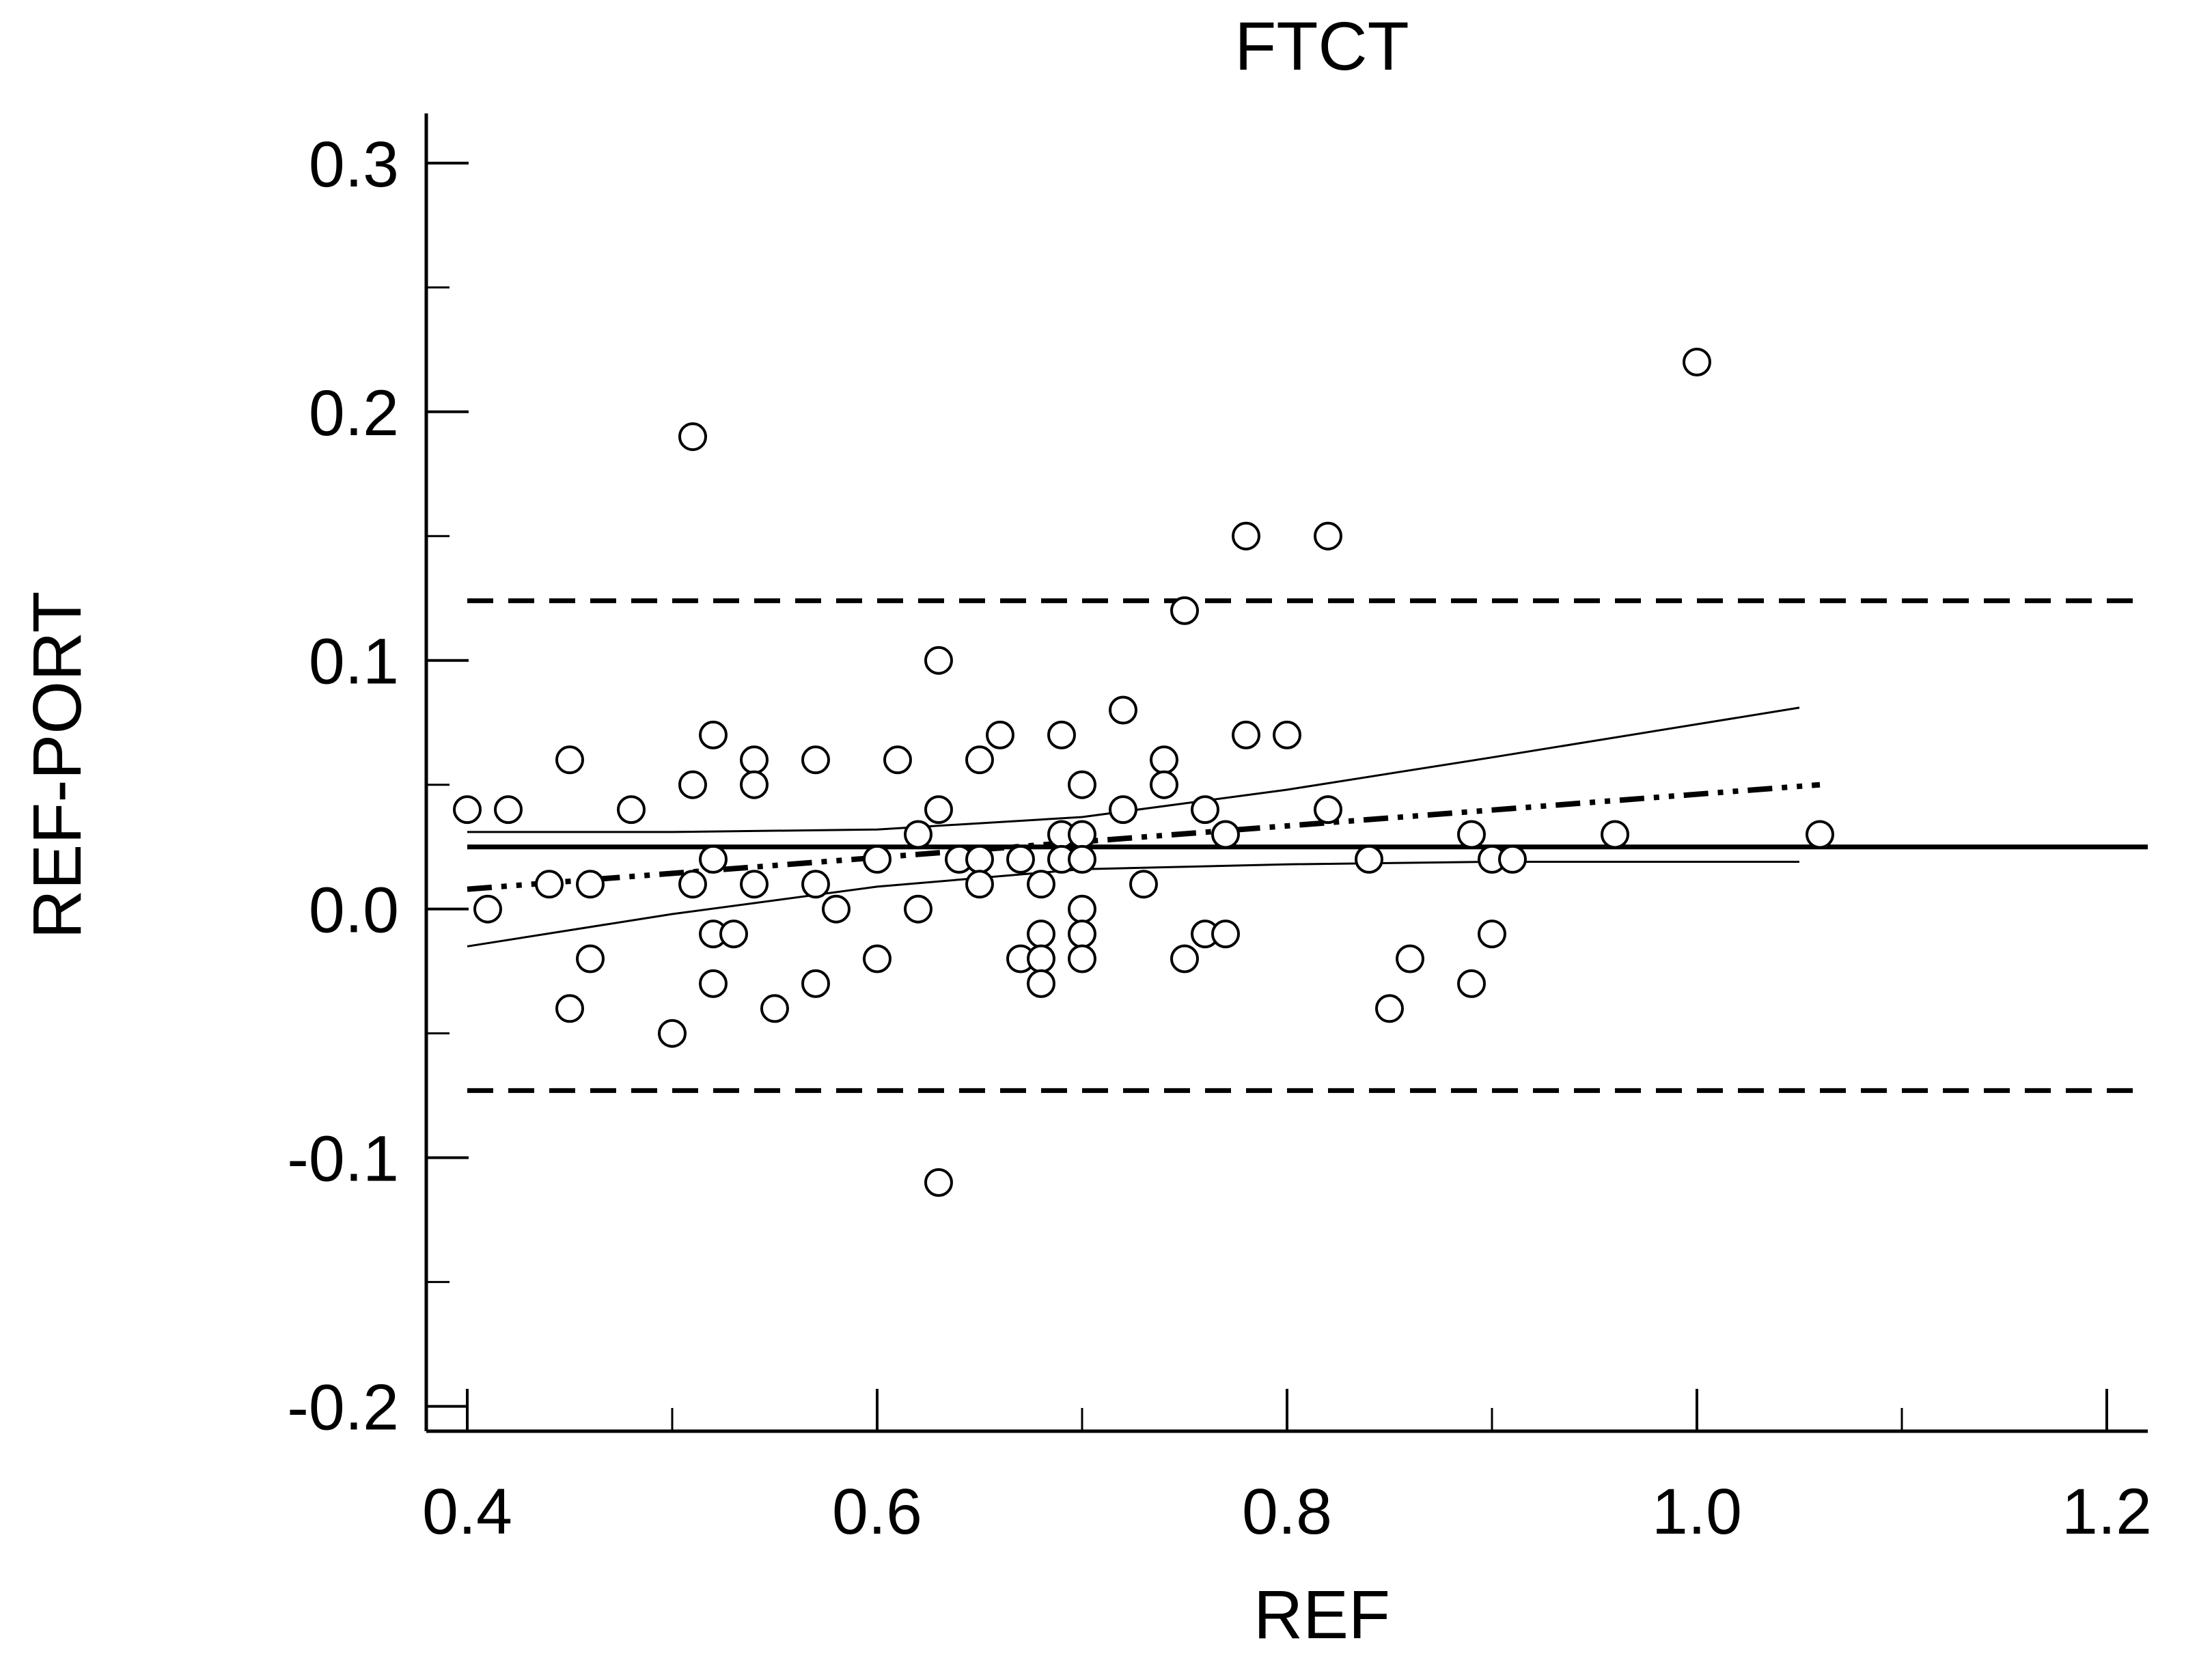  Describe the element at coordinates (354, 413) in the screenshot. I see `y-tick-label: 0.2` at that location.